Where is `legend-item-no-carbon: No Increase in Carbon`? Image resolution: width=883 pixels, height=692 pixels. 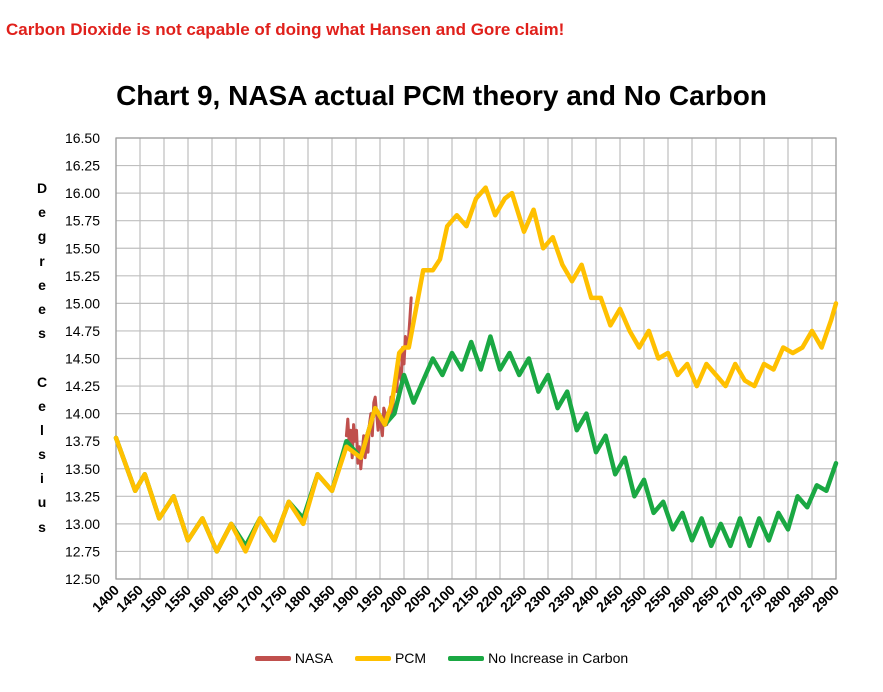
legend-item-no-carbon: No Increase in Carbon is located at coordinates (538, 658).